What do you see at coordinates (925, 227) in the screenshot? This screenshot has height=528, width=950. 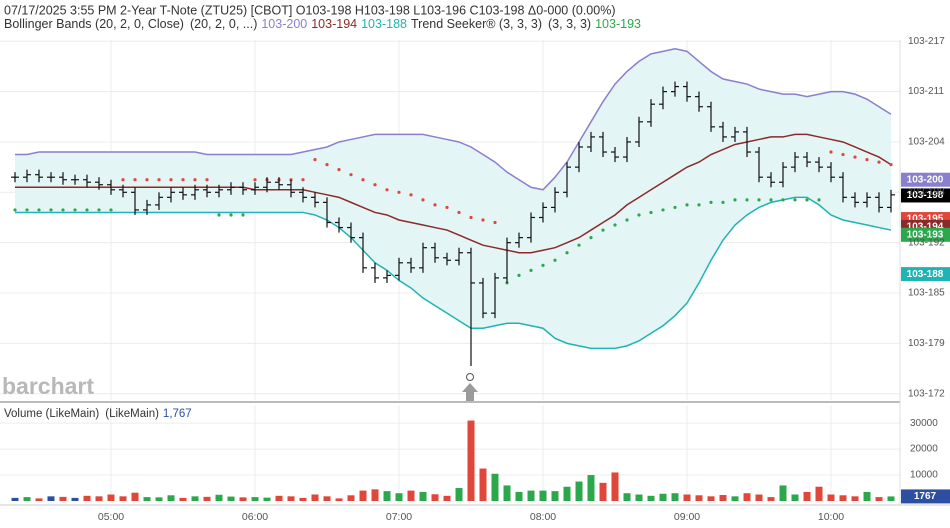 I see `price-tag-label: 103-194` at bounding box center [925, 227].